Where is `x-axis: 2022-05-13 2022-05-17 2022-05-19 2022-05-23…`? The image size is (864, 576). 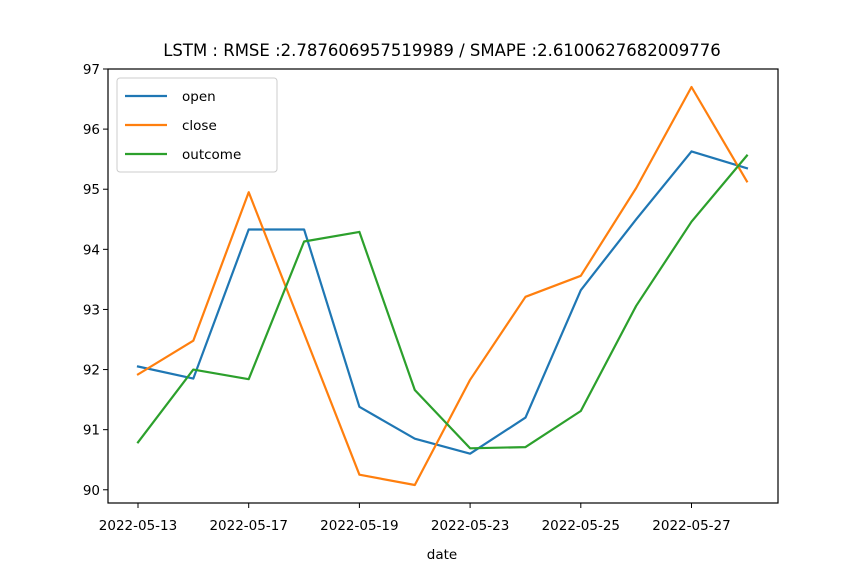
x-axis: 2022-05-13 2022-05-17 2022-05-19 2022-05-23… is located at coordinates (415, 518).